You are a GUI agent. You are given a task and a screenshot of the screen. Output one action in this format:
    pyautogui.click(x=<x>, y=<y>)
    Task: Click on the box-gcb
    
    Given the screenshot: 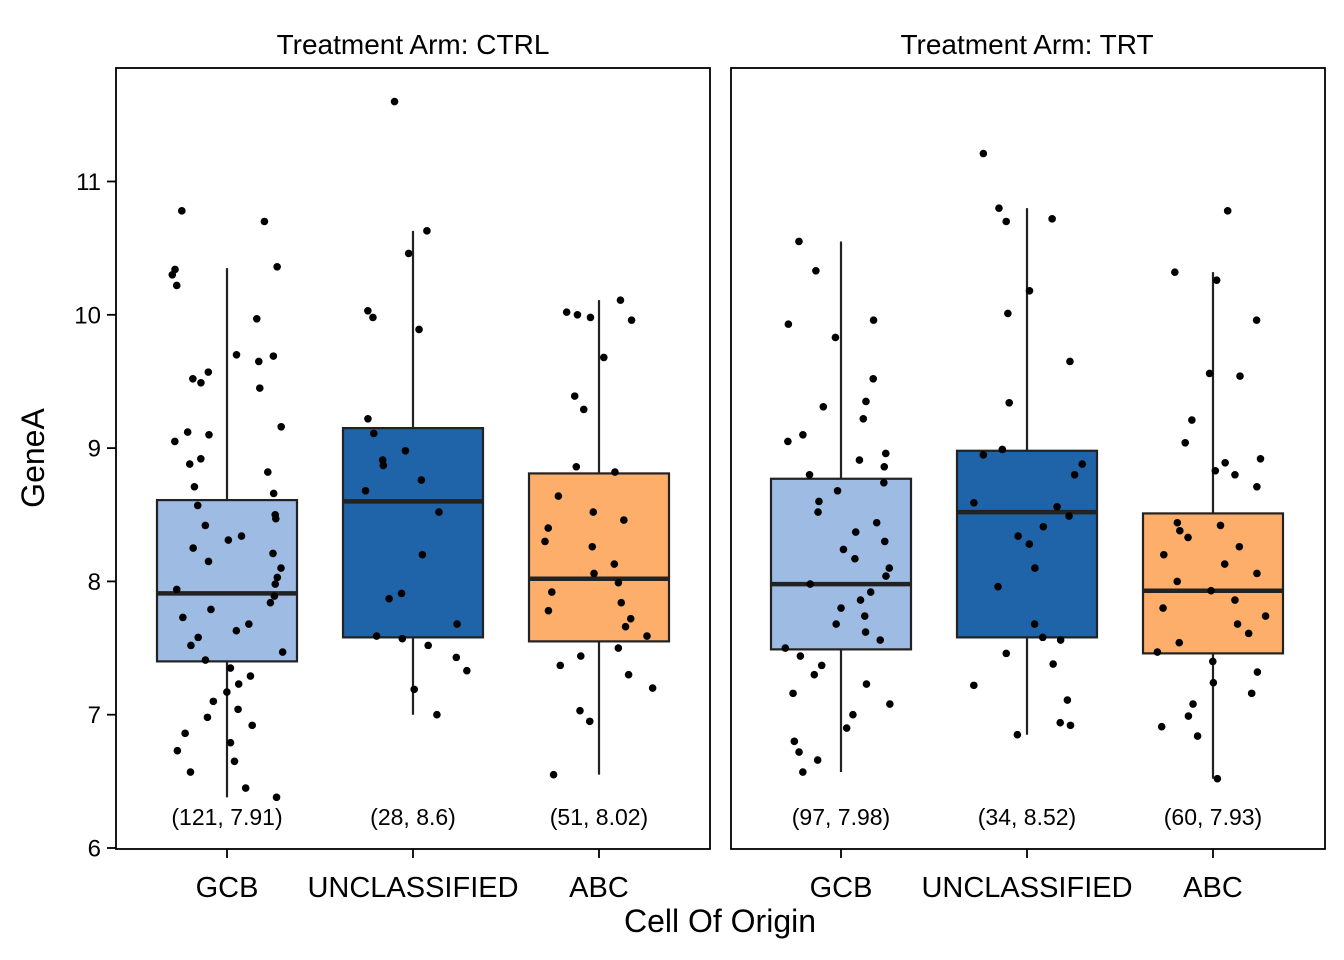 What is the action you would take?
    pyautogui.click(x=841, y=564)
    